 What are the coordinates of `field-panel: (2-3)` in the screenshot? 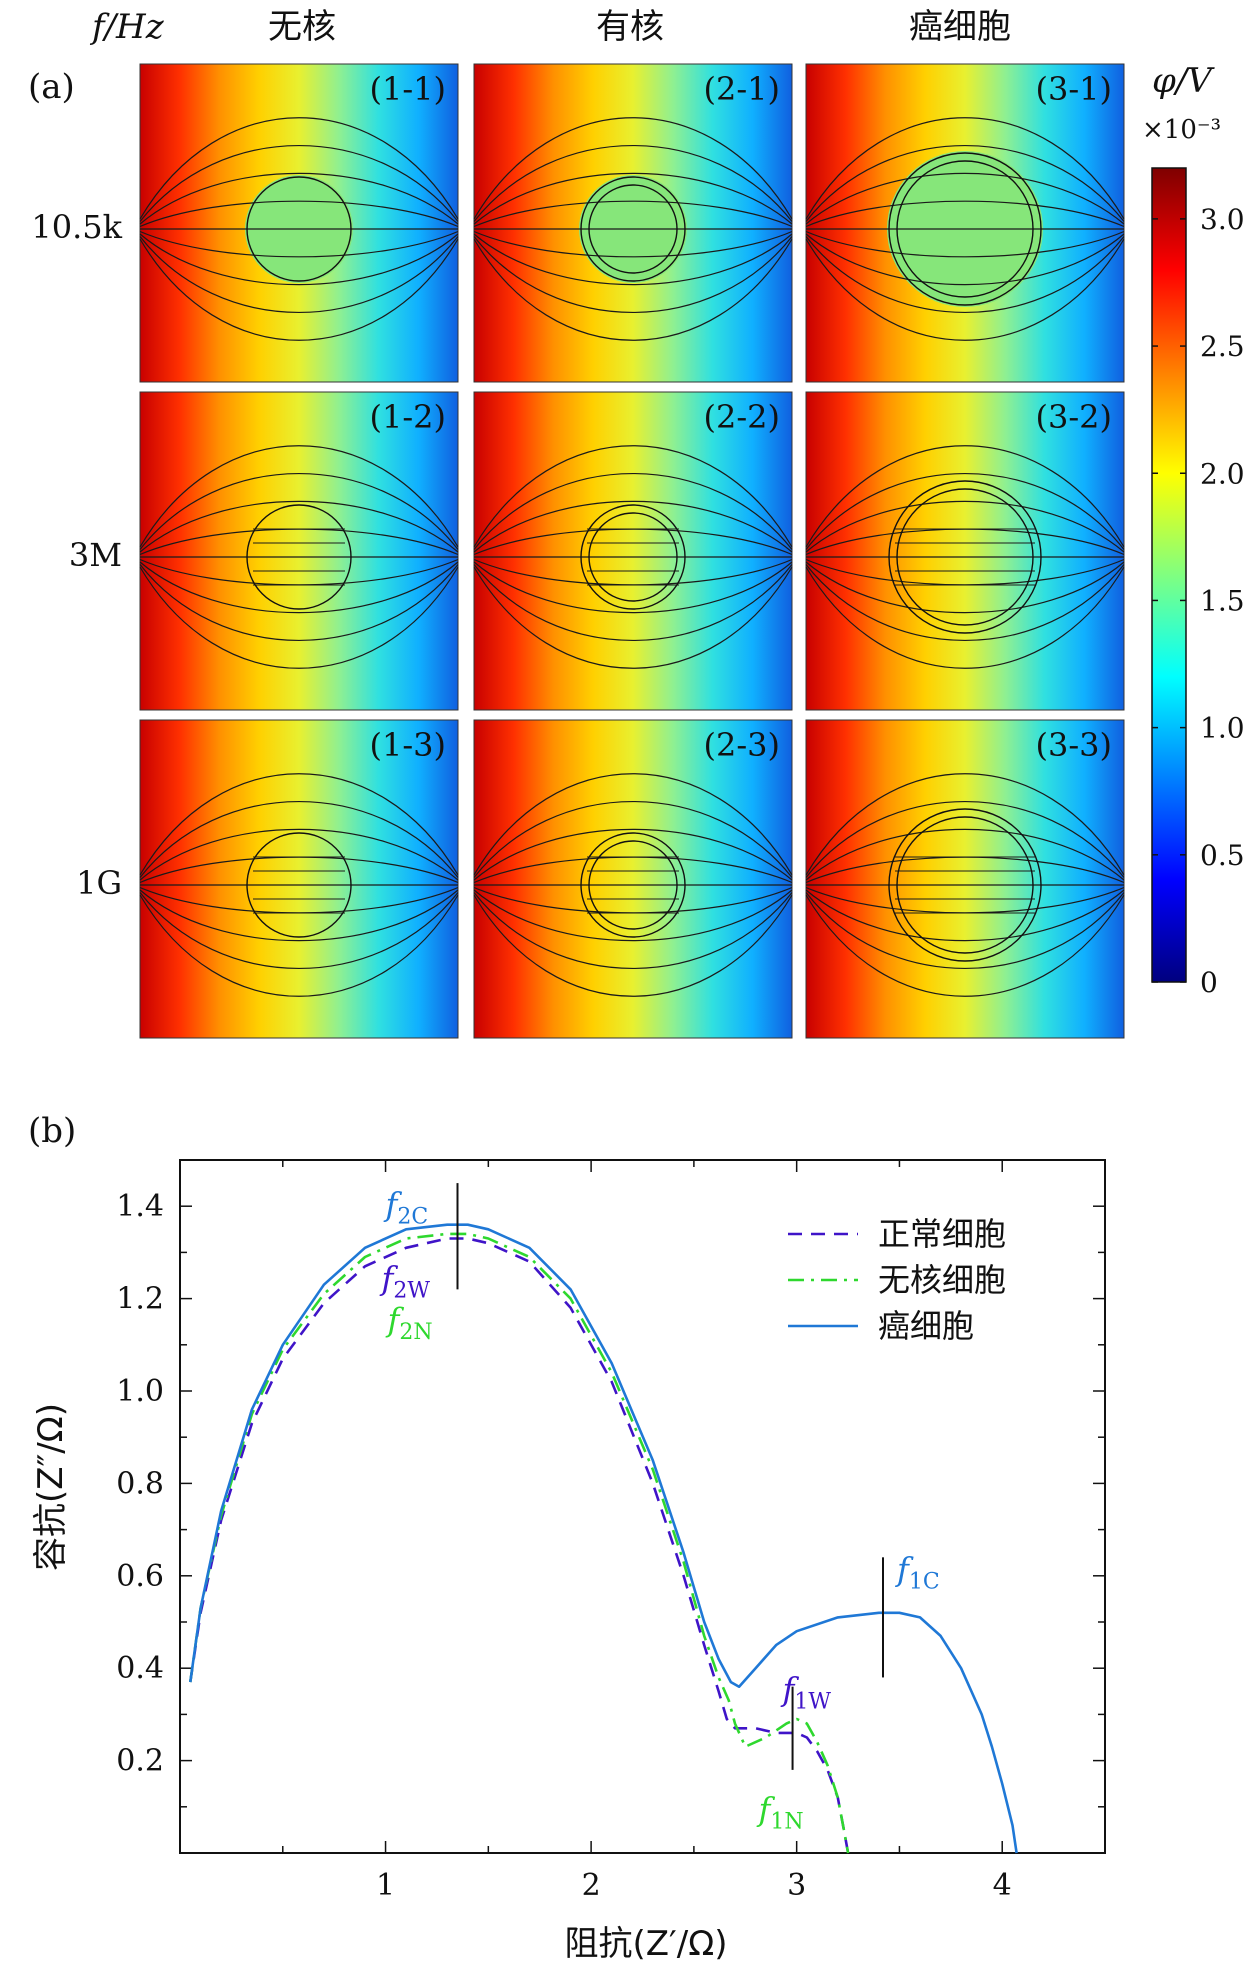 It's located at (633, 879).